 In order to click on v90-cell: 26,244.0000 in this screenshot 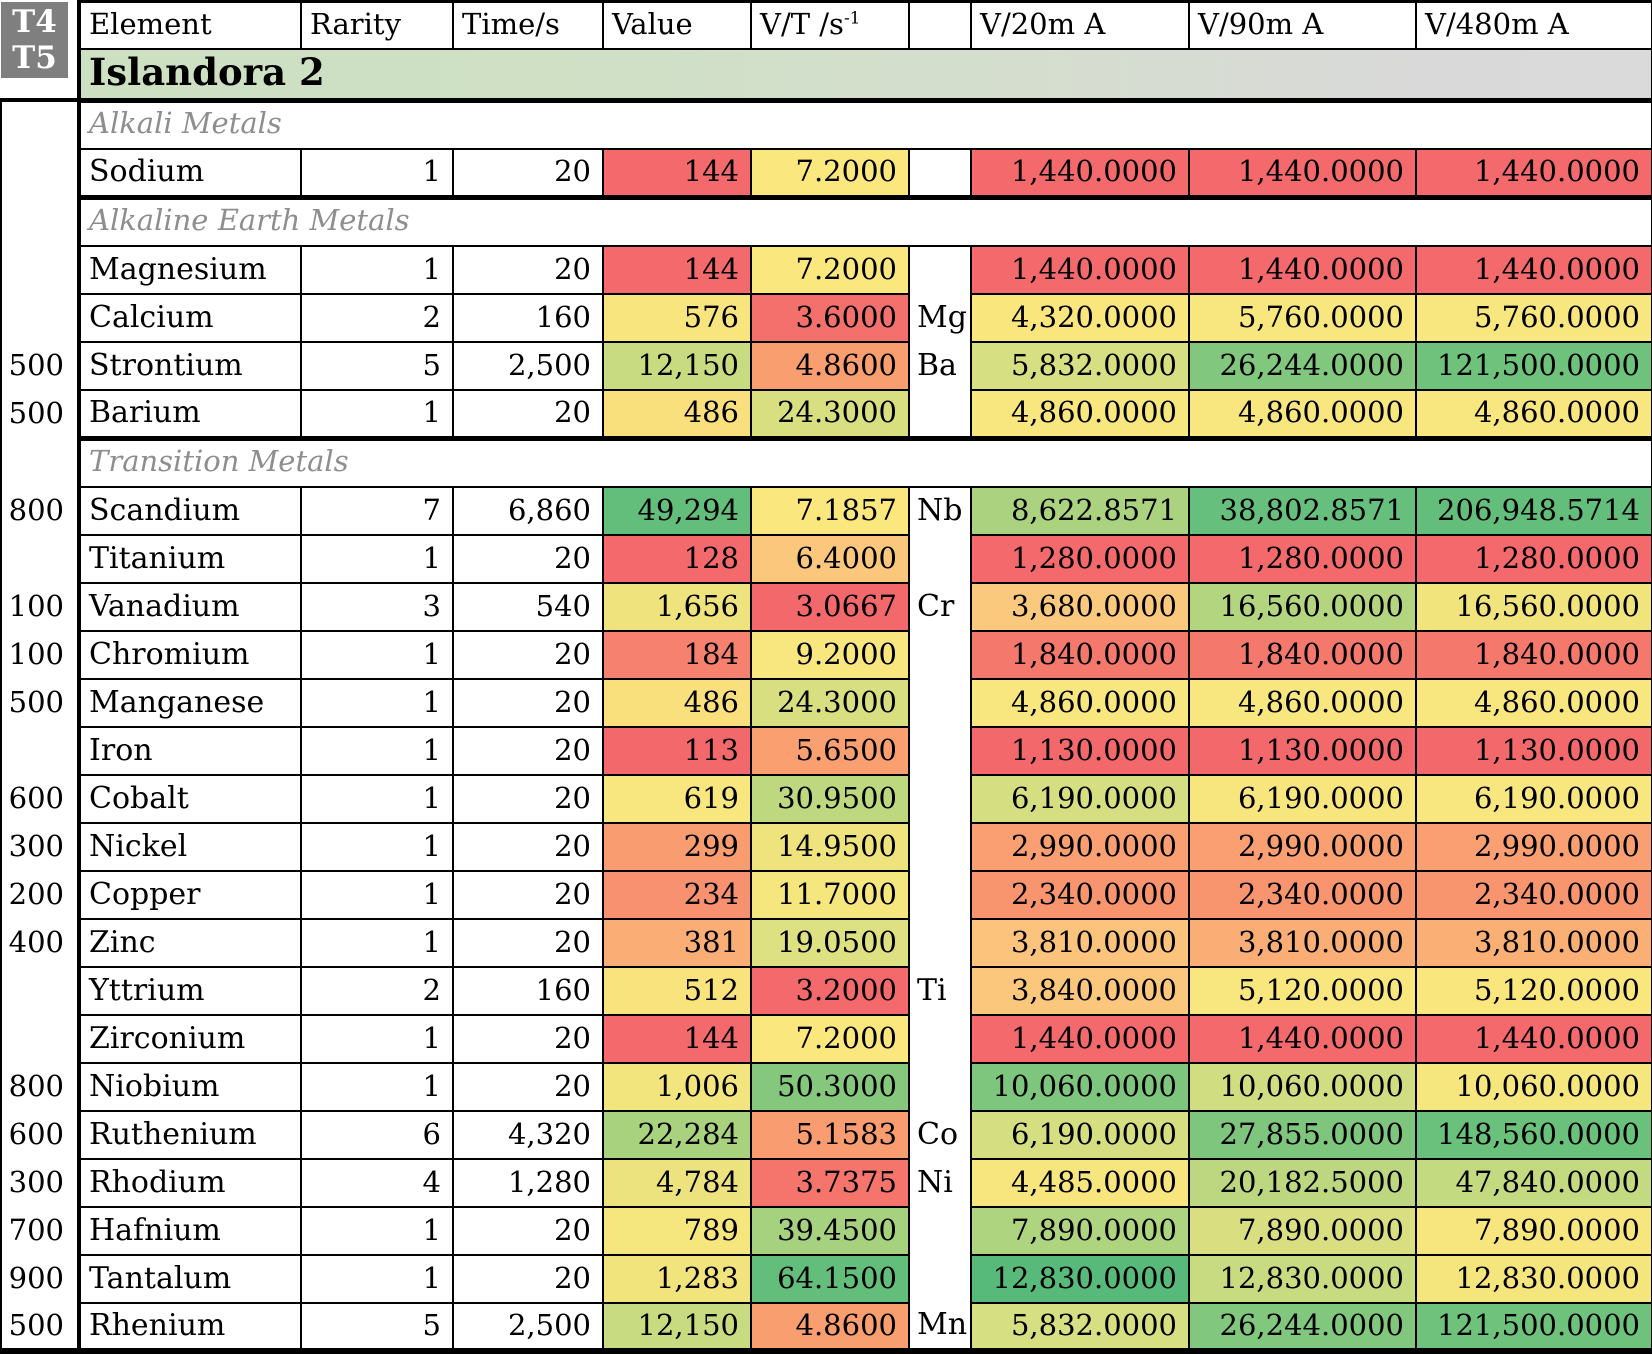, I will do `click(1302, 1328)`.